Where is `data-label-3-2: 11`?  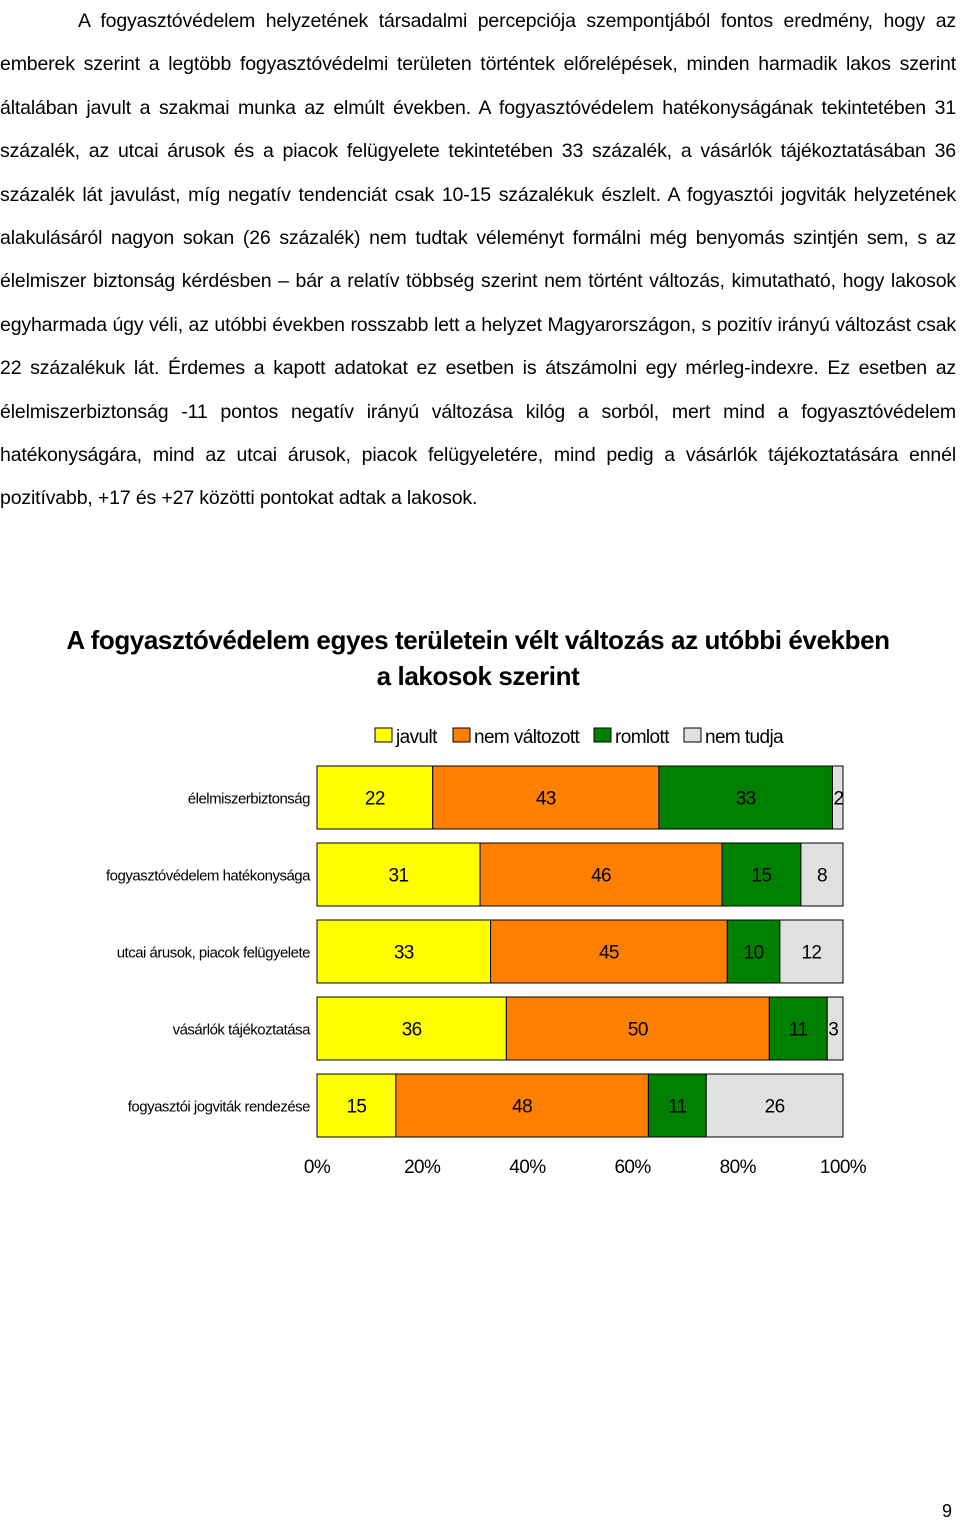
data-label-3-2: 11 is located at coordinates (798, 1030).